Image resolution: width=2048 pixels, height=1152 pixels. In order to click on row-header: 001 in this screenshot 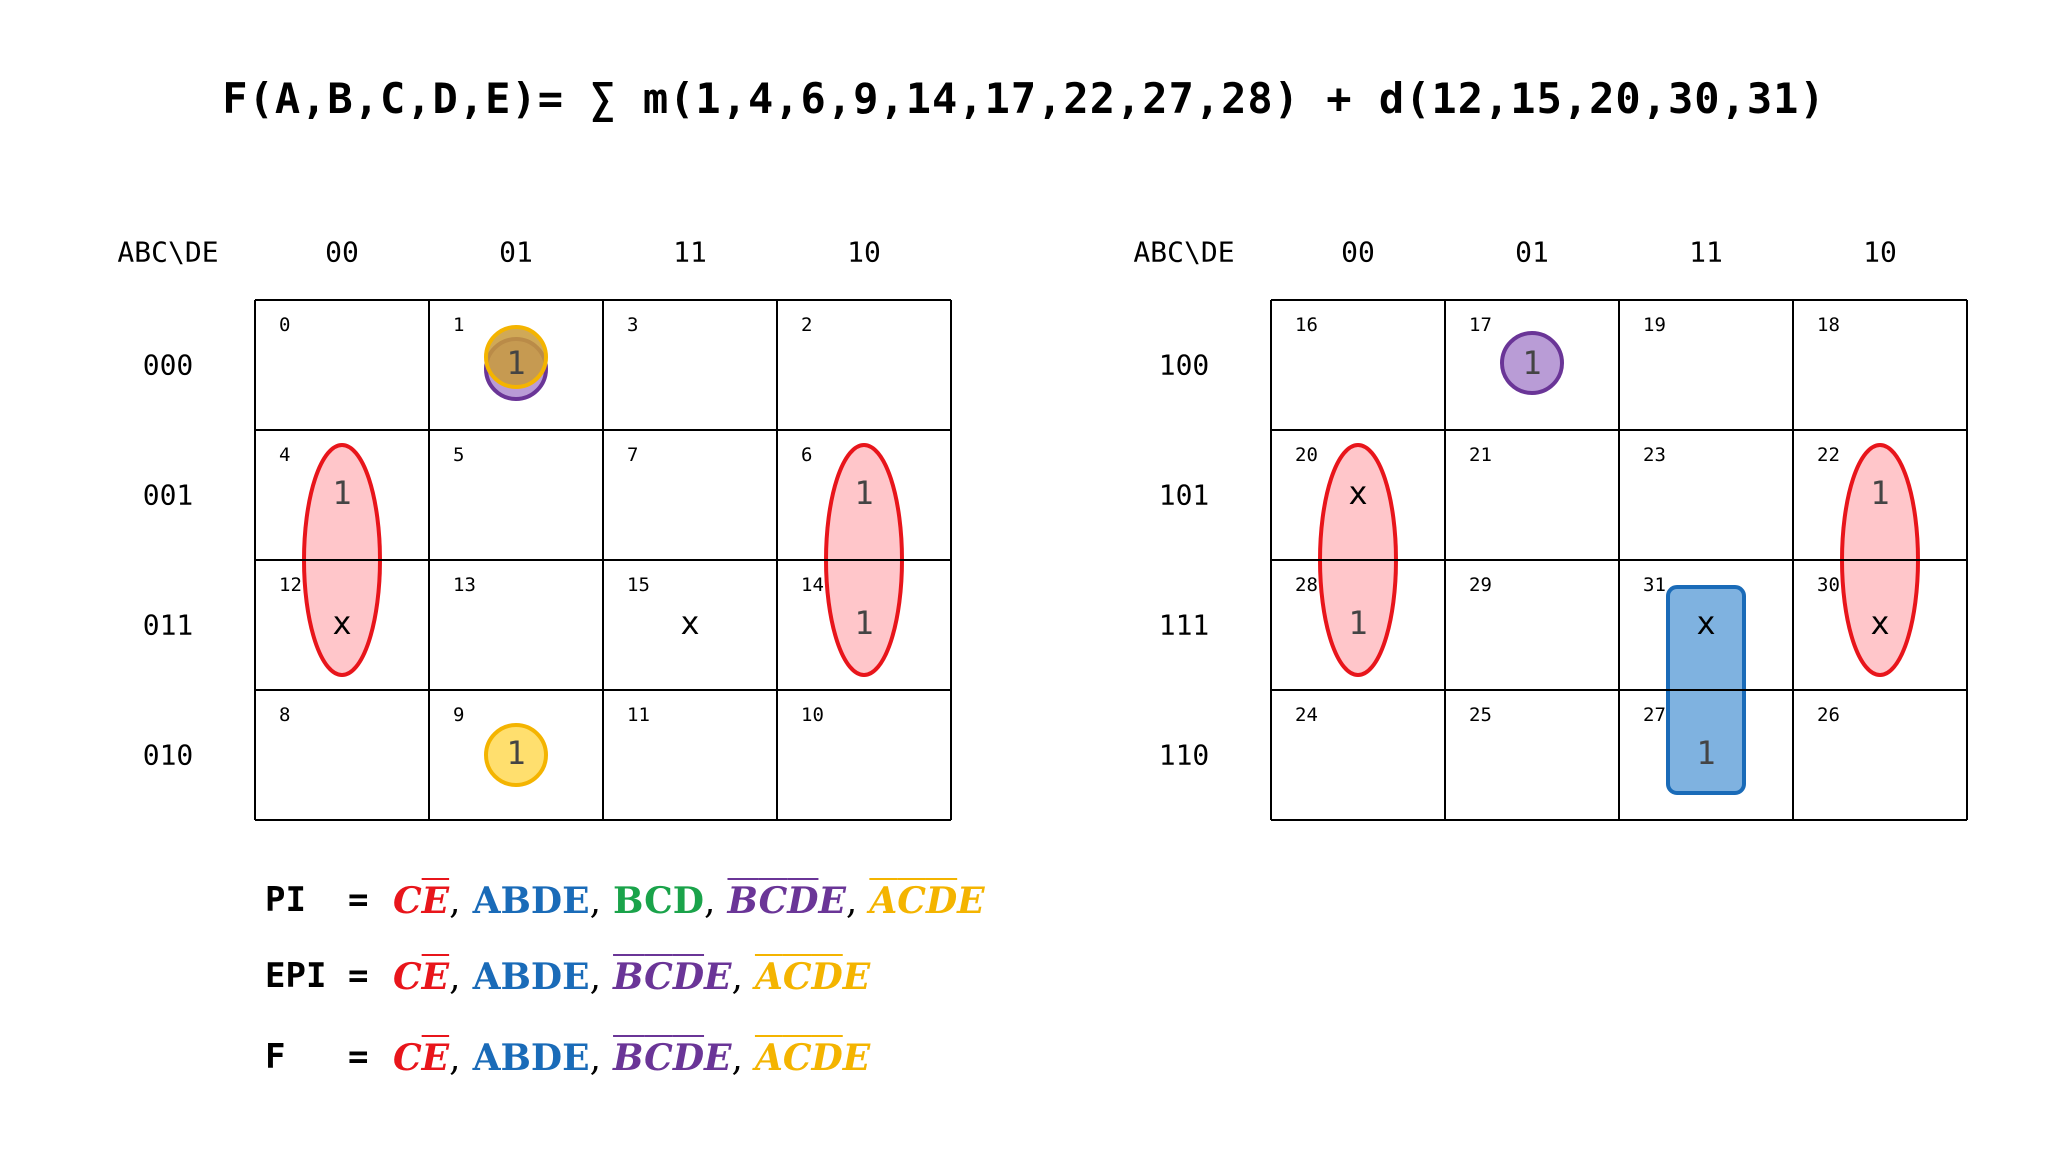, I will do `click(168, 495)`.